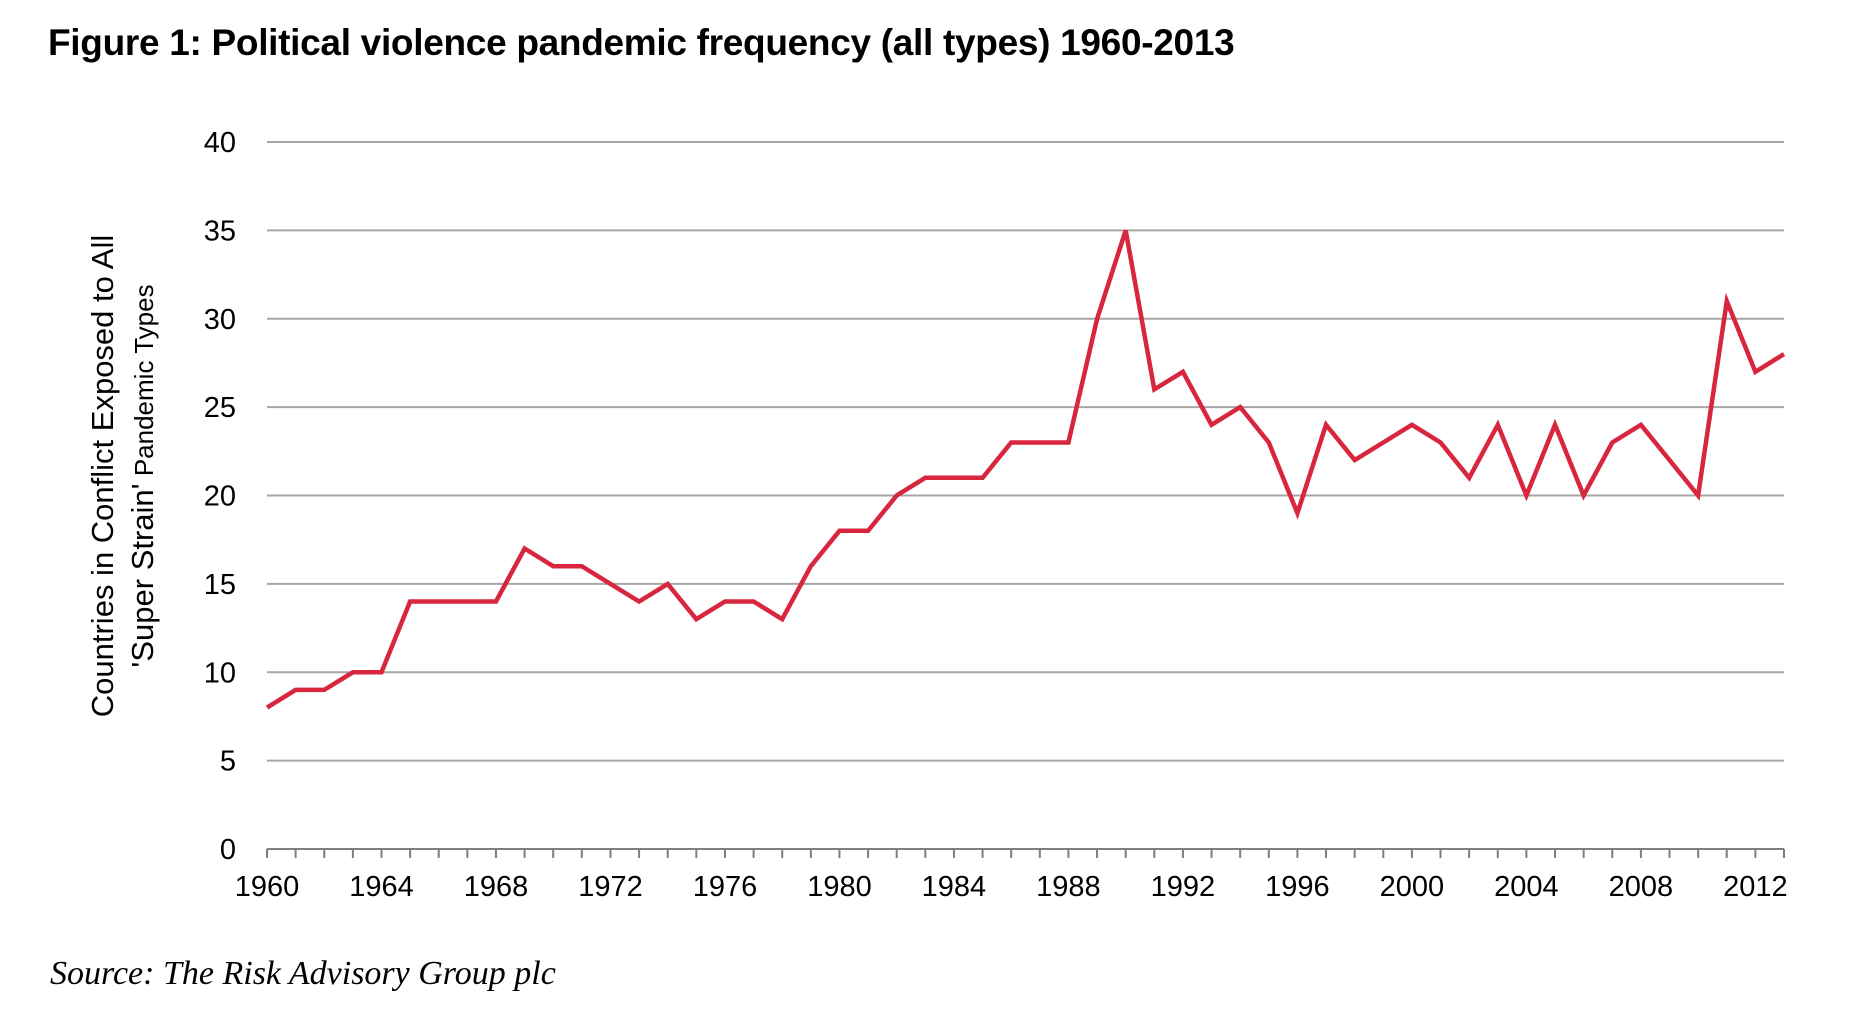 Image resolution: width=1872 pixels, height=1026 pixels. What do you see at coordinates (144, 380) in the screenshot?
I see `y-axis-title-line2-small-text: Pandemic Types` at bounding box center [144, 380].